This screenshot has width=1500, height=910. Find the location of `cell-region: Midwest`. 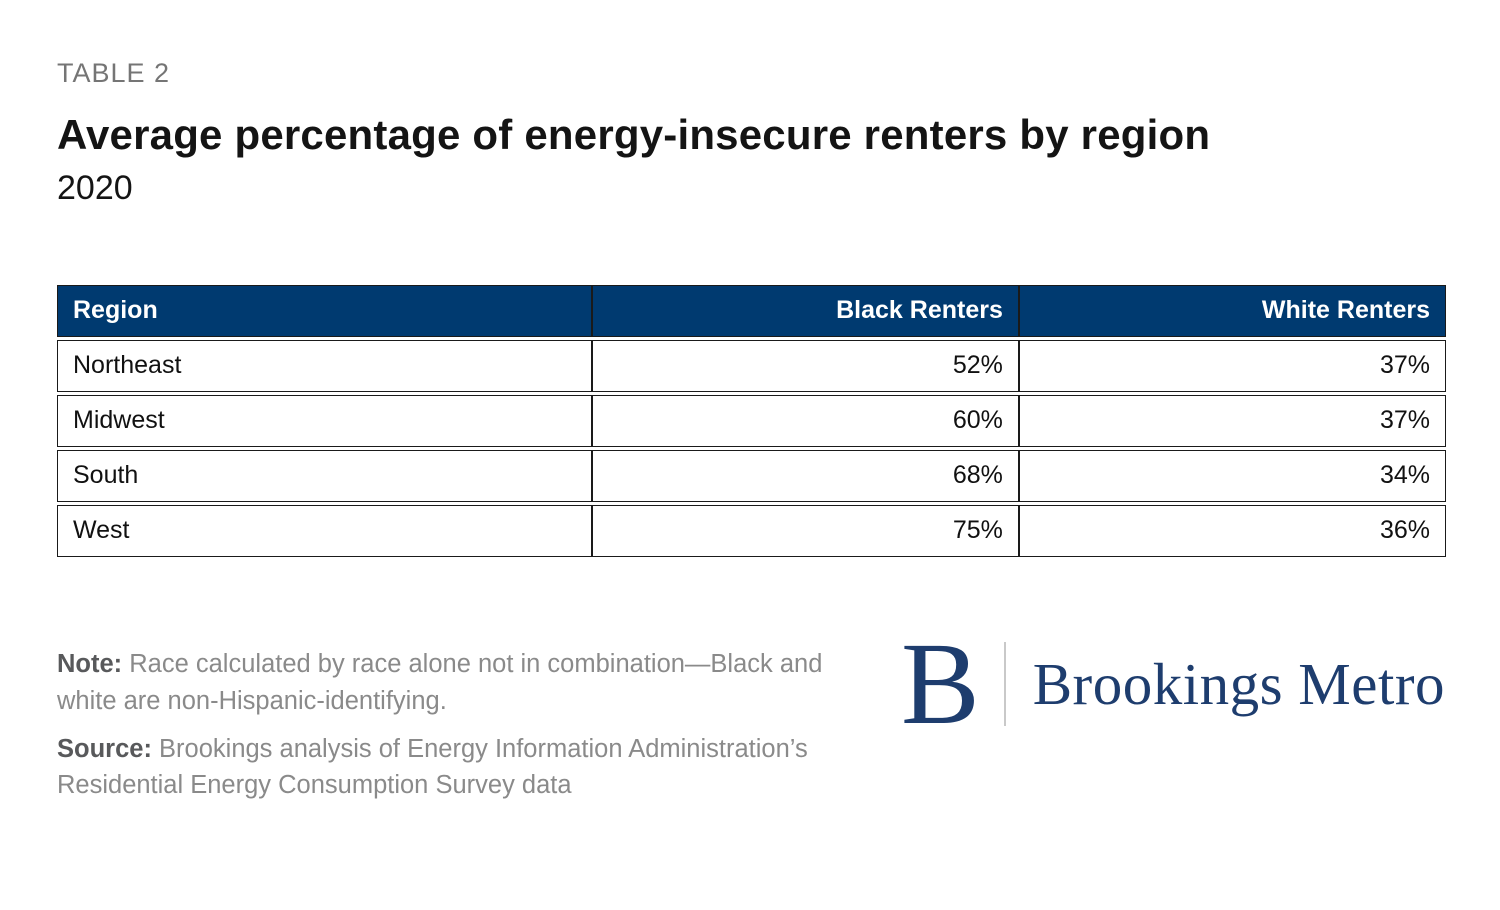

cell-region: Midwest is located at coordinates (324, 421).